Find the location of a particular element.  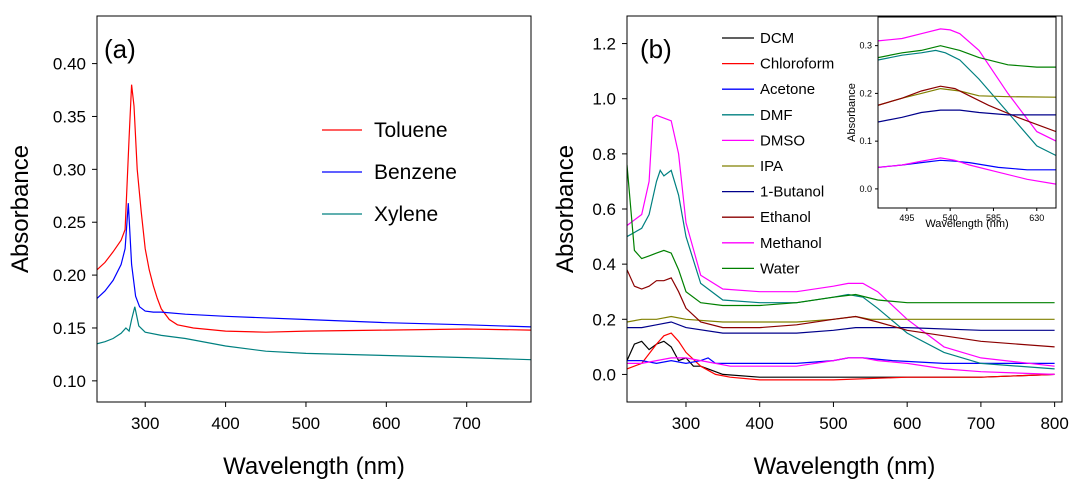

x-tick-label: 540 is located at coordinates (950, 218).